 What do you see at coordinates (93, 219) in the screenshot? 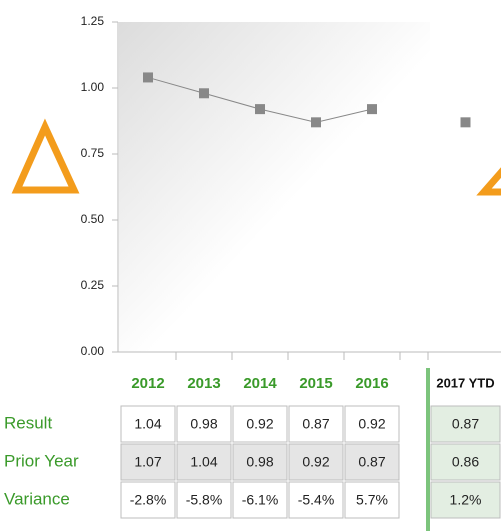
I see `y-tick-label: 0.50` at bounding box center [93, 219].